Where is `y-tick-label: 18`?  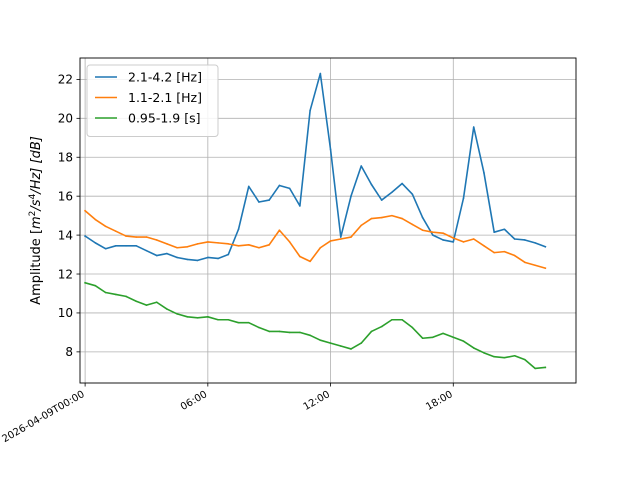
y-tick-label: 18 is located at coordinates (65, 158).